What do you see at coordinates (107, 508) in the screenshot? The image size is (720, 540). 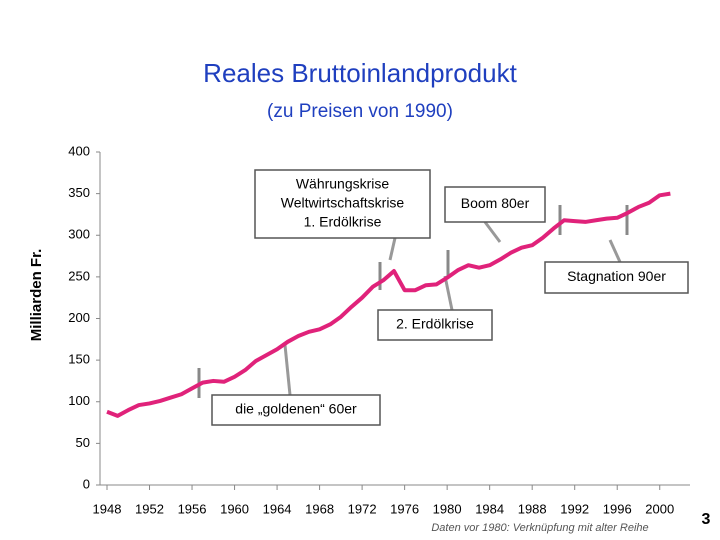 I see `x-tick-label: 1948` at bounding box center [107, 508].